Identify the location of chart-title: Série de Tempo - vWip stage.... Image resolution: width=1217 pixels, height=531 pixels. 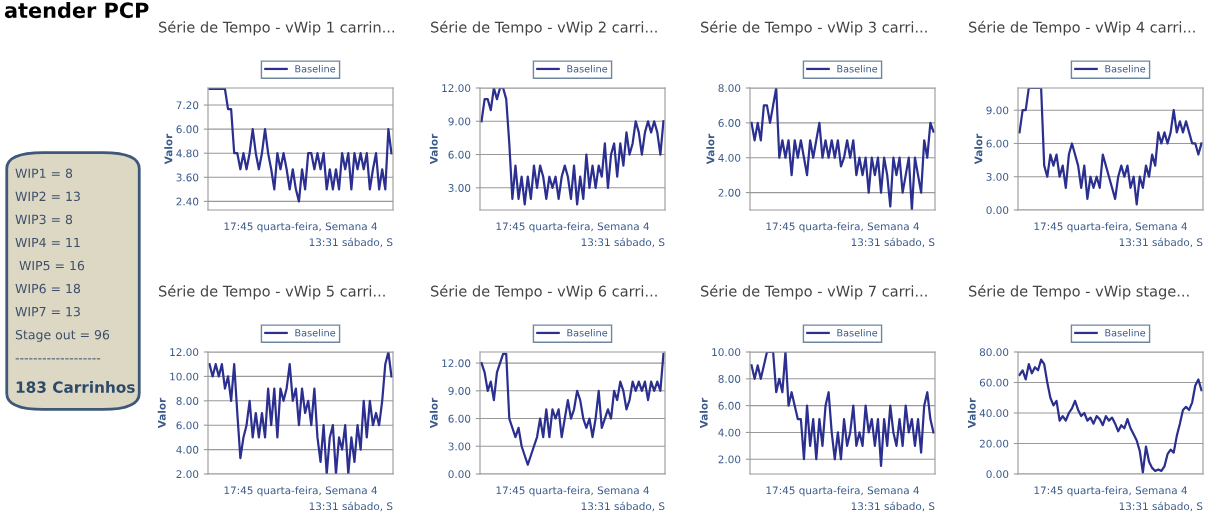
(1079, 292).